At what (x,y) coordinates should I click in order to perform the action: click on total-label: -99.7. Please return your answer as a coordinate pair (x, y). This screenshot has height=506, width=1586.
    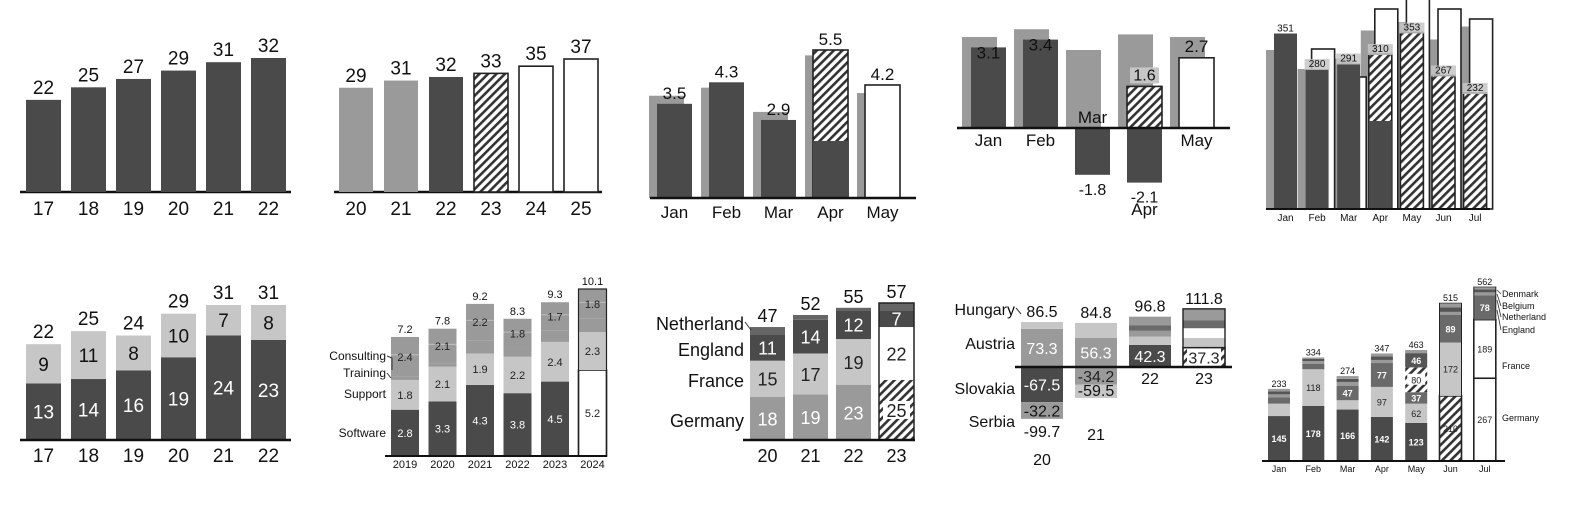
    Looking at the image, I should click on (1042, 432).